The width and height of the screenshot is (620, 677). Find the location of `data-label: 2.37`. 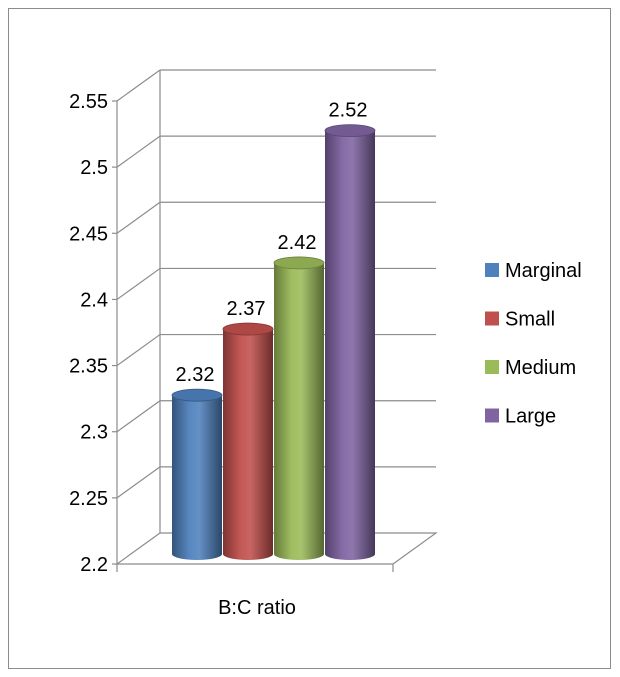

data-label: 2.37 is located at coordinates (246, 309).